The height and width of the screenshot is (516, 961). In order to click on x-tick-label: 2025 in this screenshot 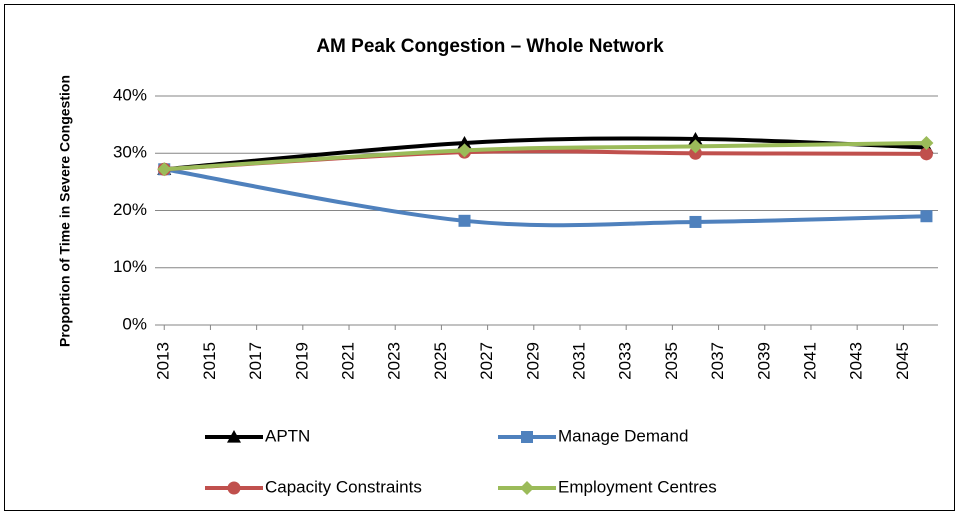, I will do `click(440, 361)`.